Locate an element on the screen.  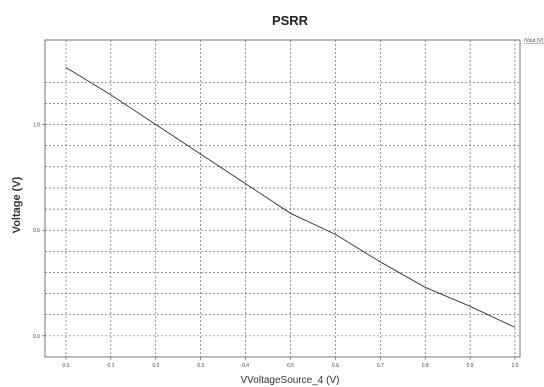
y-tick-label: 1.0 is located at coordinates (36, 126).